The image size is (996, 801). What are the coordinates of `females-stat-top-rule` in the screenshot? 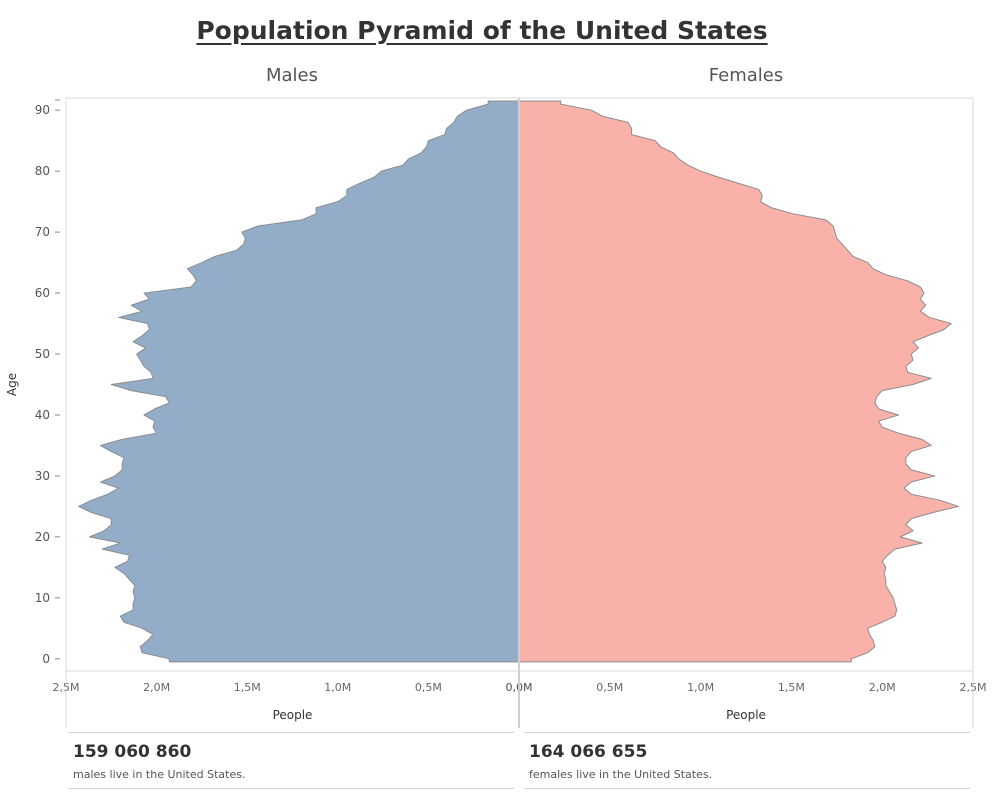 It's located at (747, 732).